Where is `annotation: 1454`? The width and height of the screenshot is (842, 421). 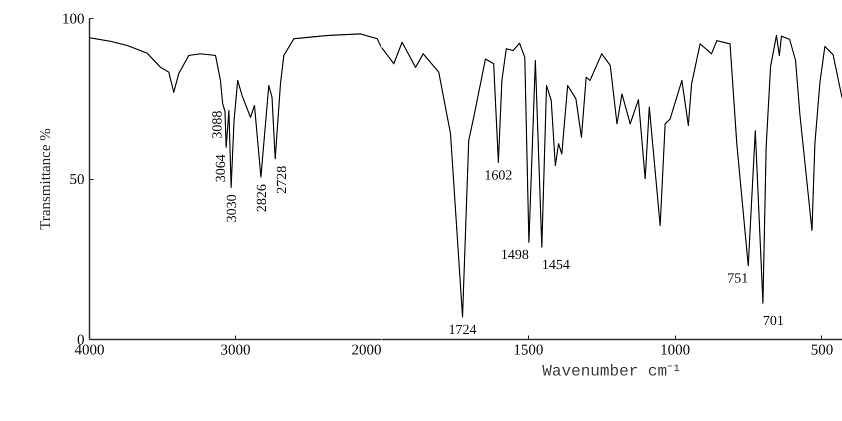
annotation: 1454 is located at coordinates (556, 266).